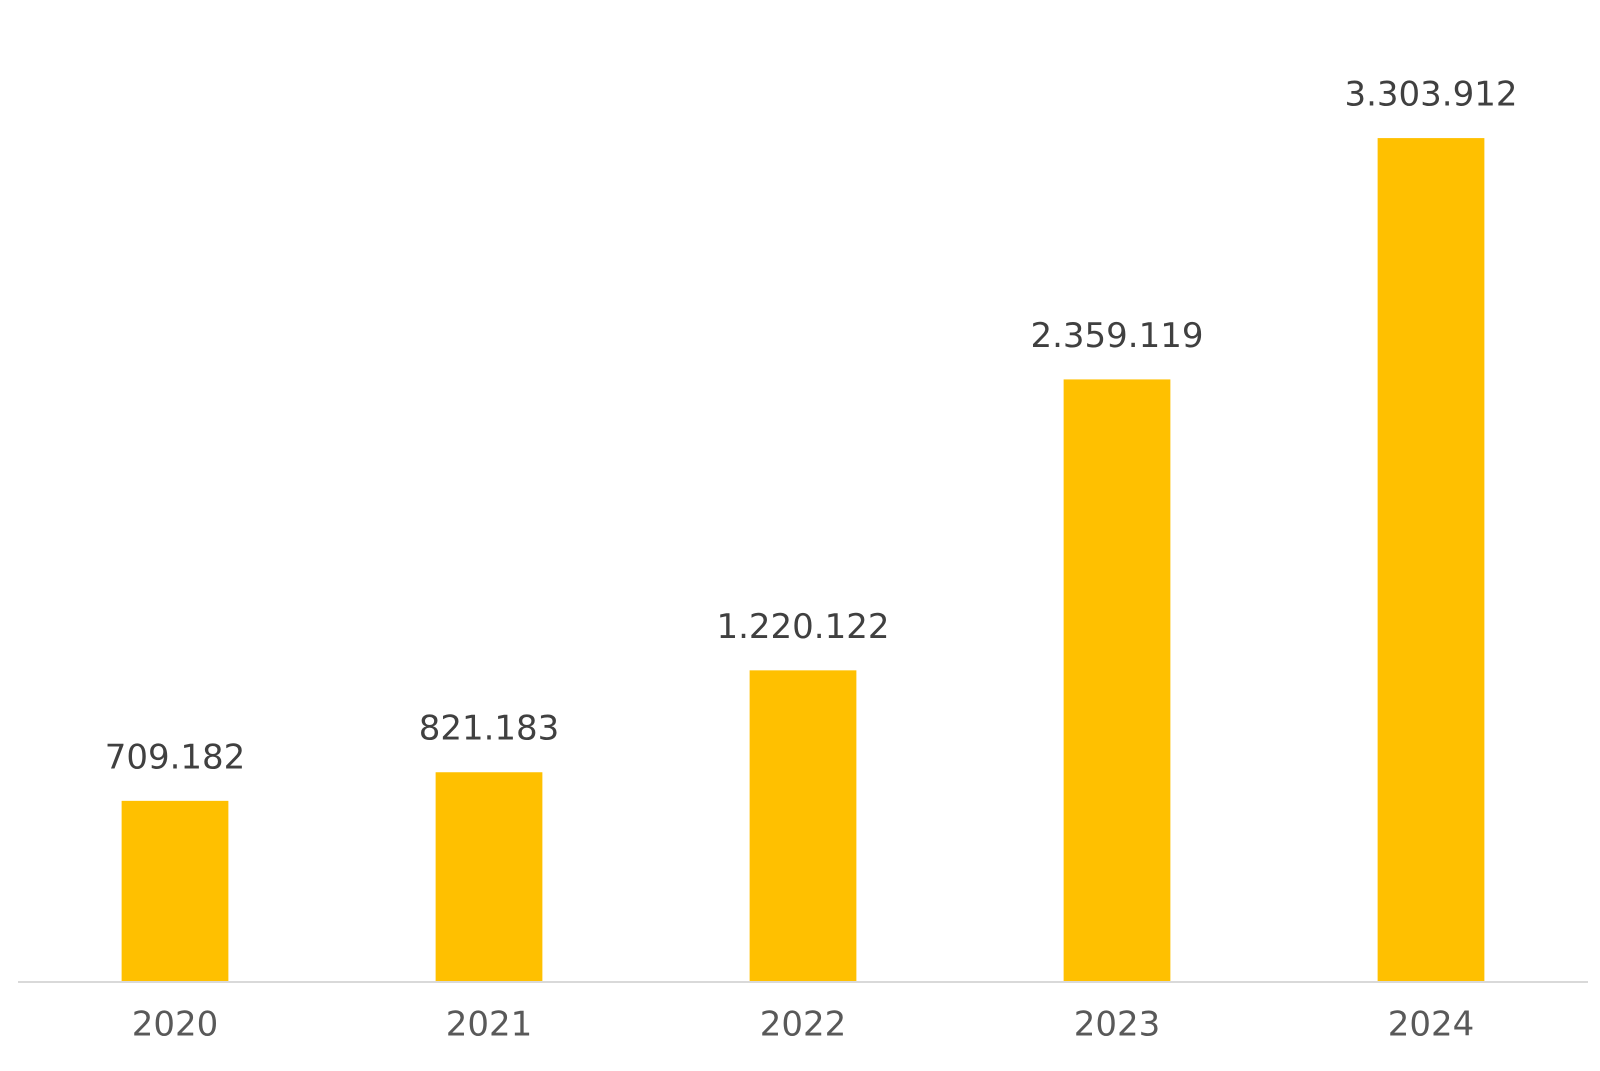 The image size is (1600, 1071). Describe the element at coordinates (802, 627) in the screenshot. I see `data-label: 1.220.122` at that location.